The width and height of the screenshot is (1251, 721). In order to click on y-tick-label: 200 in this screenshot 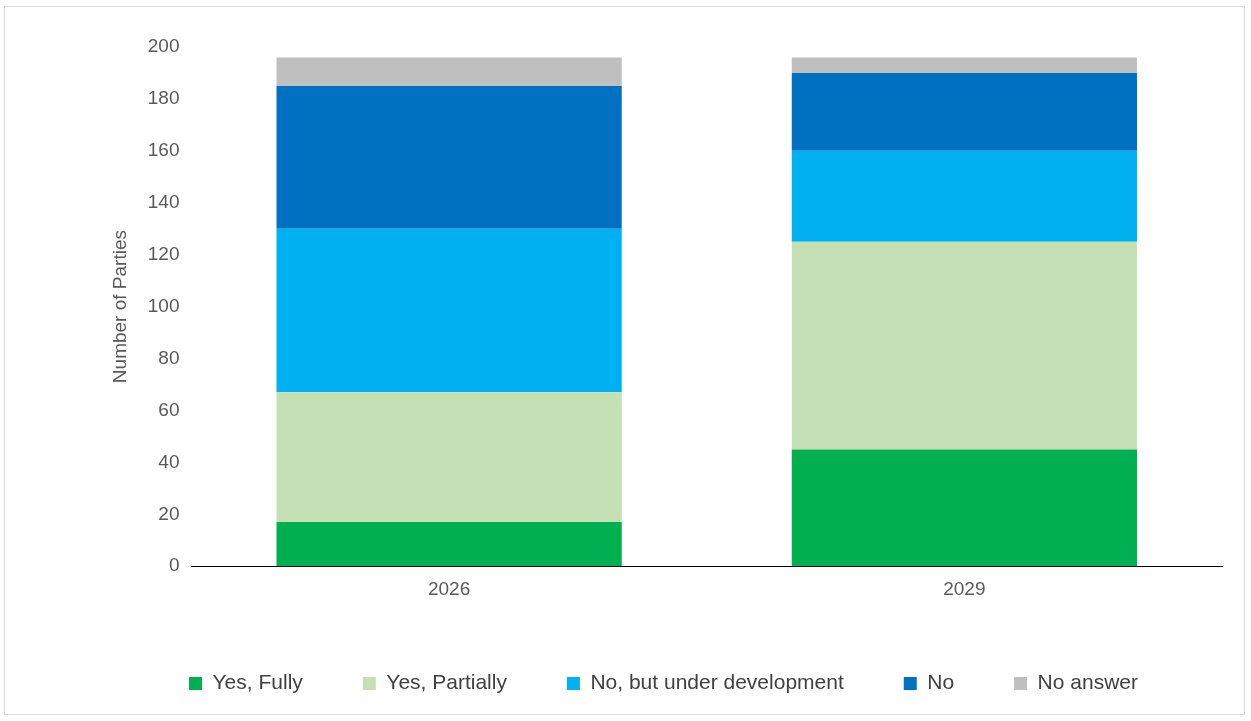, I will do `click(163, 46)`.